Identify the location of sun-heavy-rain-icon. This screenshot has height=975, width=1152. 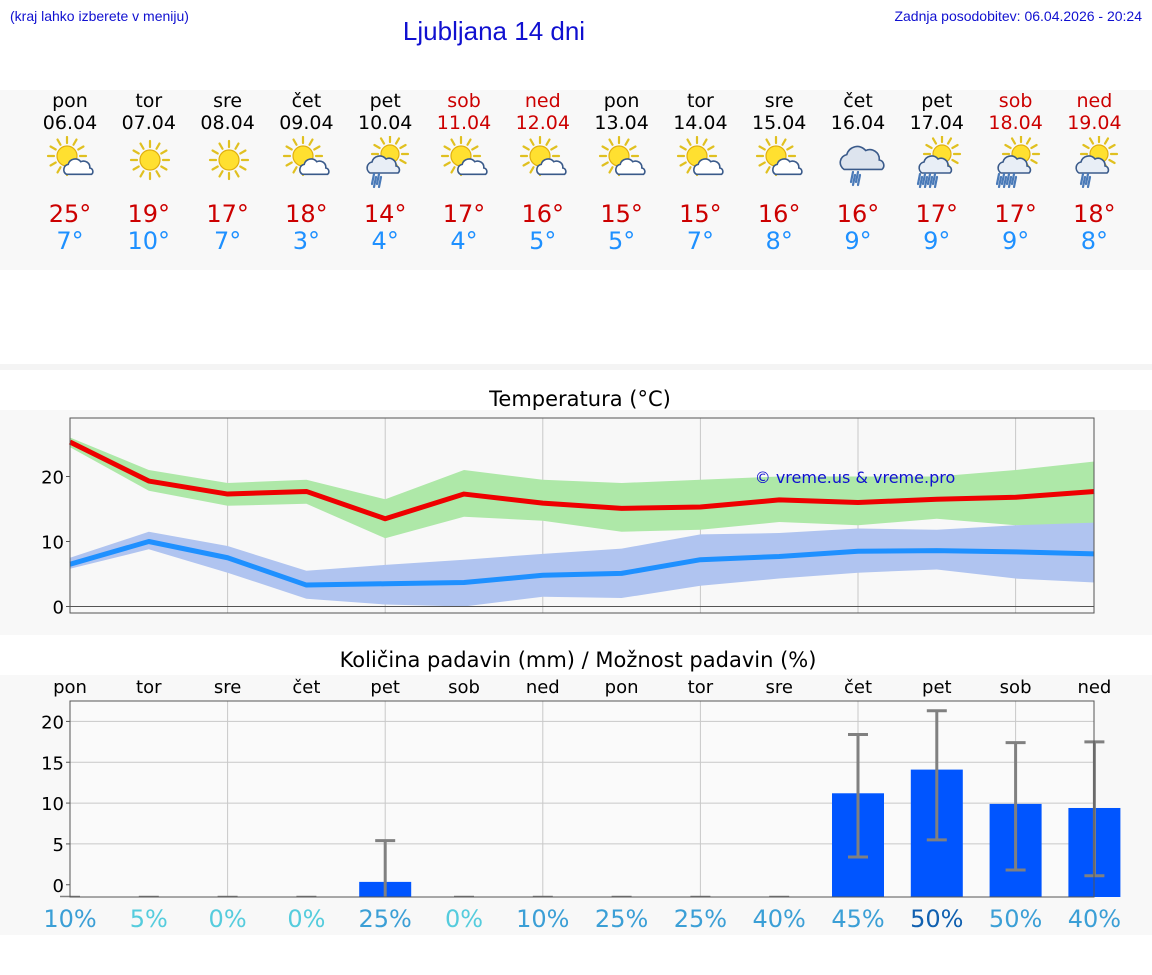
(938, 162).